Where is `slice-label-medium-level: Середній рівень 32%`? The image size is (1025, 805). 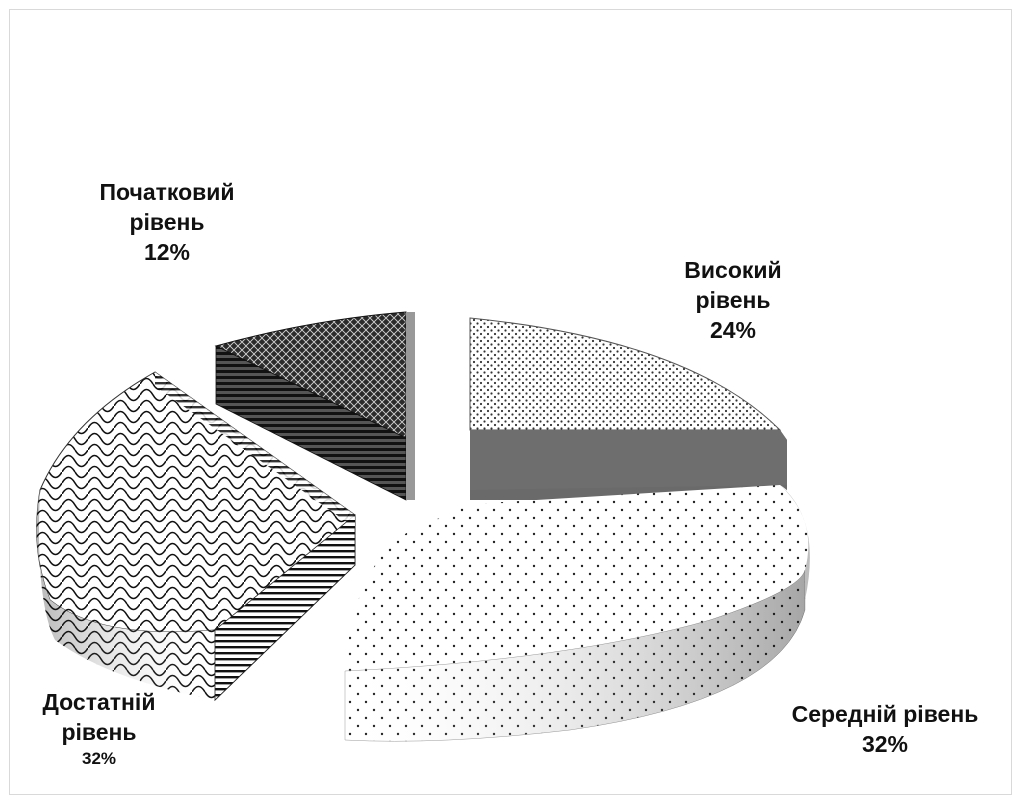 slice-label-medium-level: Середній рівень 32% is located at coordinates (885, 730).